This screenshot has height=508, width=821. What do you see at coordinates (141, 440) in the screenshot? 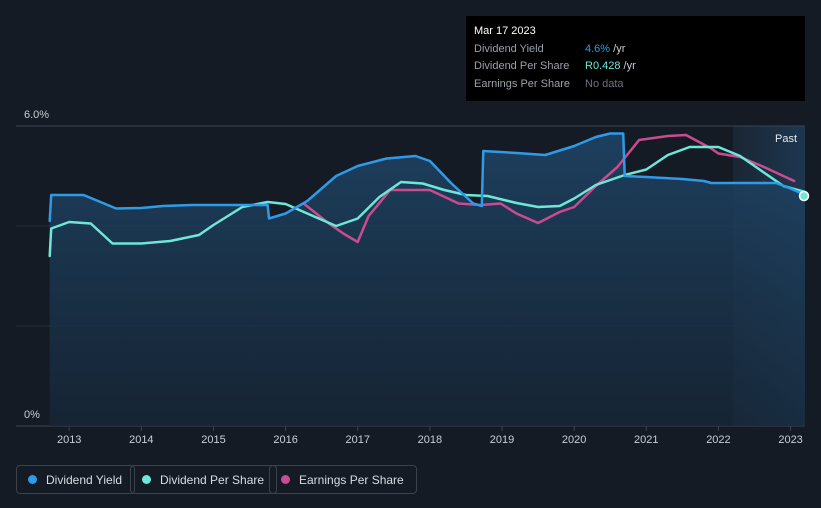
I see `x-tick-label: 2014` at bounding box center [141, 440].